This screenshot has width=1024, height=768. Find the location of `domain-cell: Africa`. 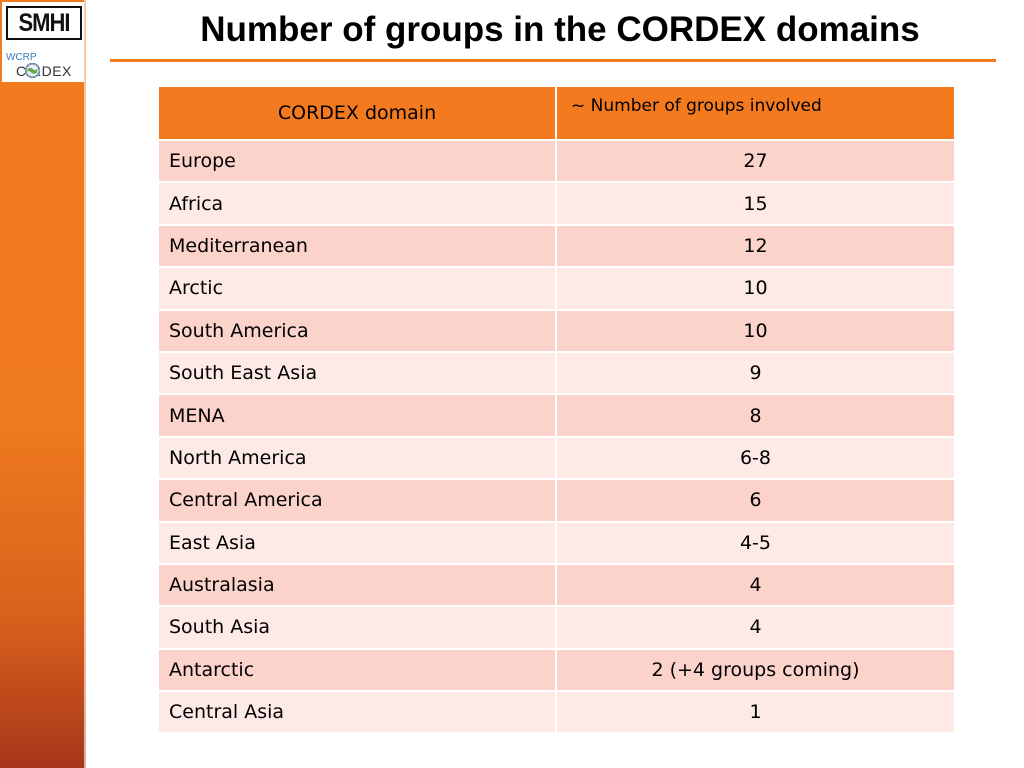

domain-cell: Africa is located at coordinates (357, 203).